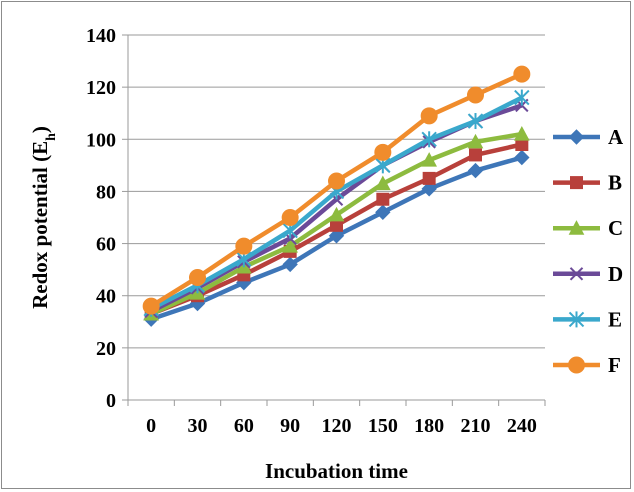 This screenshot has width=634, height=492. Describe the element at coordinates (244, 426) in the screenshot. I see `x-tick-label: 60` at that location.